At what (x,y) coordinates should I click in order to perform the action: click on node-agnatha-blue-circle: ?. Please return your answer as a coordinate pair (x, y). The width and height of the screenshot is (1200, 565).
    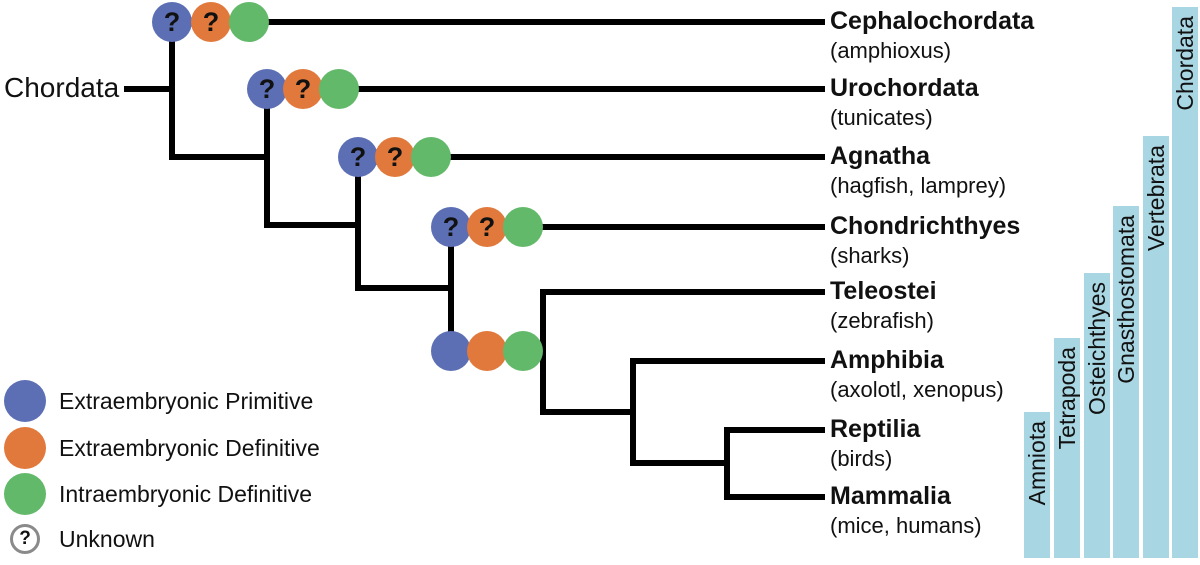
    Looking at the image, I should click on (358, 157).